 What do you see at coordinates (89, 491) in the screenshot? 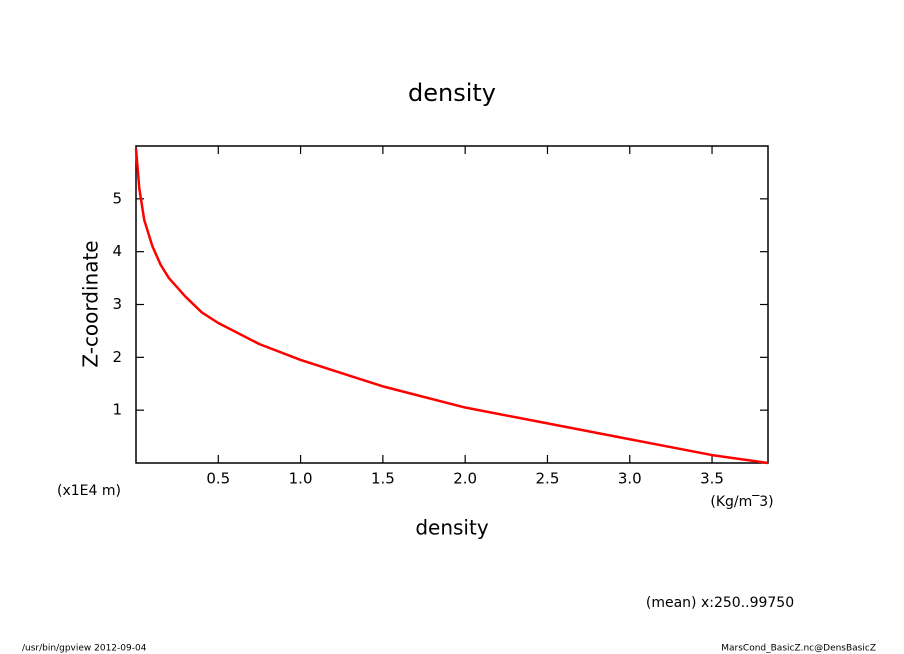
I see `y-unit: (x1E4 m)` at bounding box center [89, 491].